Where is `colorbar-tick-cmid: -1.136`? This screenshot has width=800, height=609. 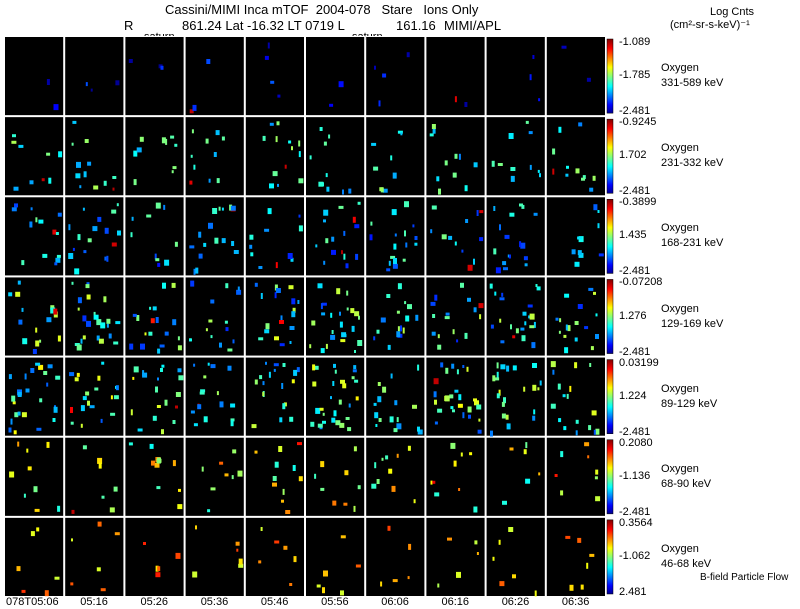
colorbar-tick-cmid: -1.136 is located at coordinates (635, 475).